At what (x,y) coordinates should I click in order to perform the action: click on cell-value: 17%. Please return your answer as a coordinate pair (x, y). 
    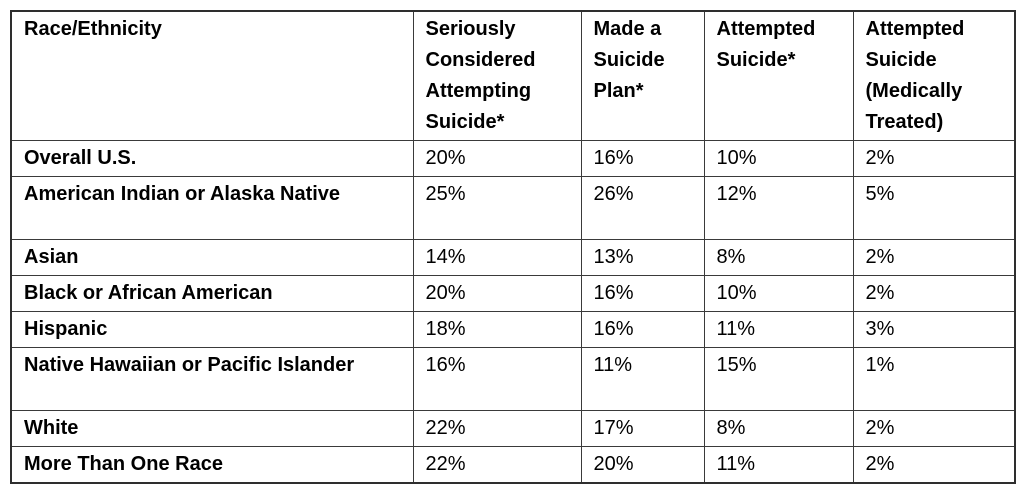
    Looking at the image, I should click on (642, 428).